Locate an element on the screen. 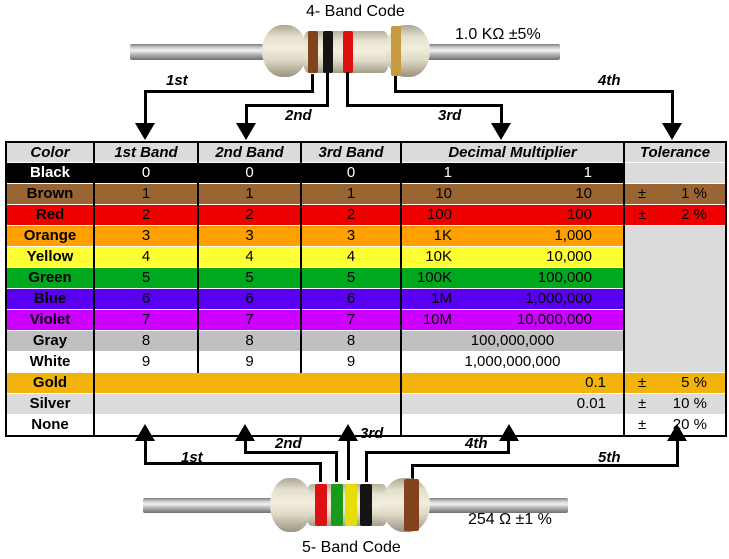 The width and height of the screenshot is (729, 559). row-violet: Violet 7 7 7 10M 10,000,000 is located at coordinates (365, 320).